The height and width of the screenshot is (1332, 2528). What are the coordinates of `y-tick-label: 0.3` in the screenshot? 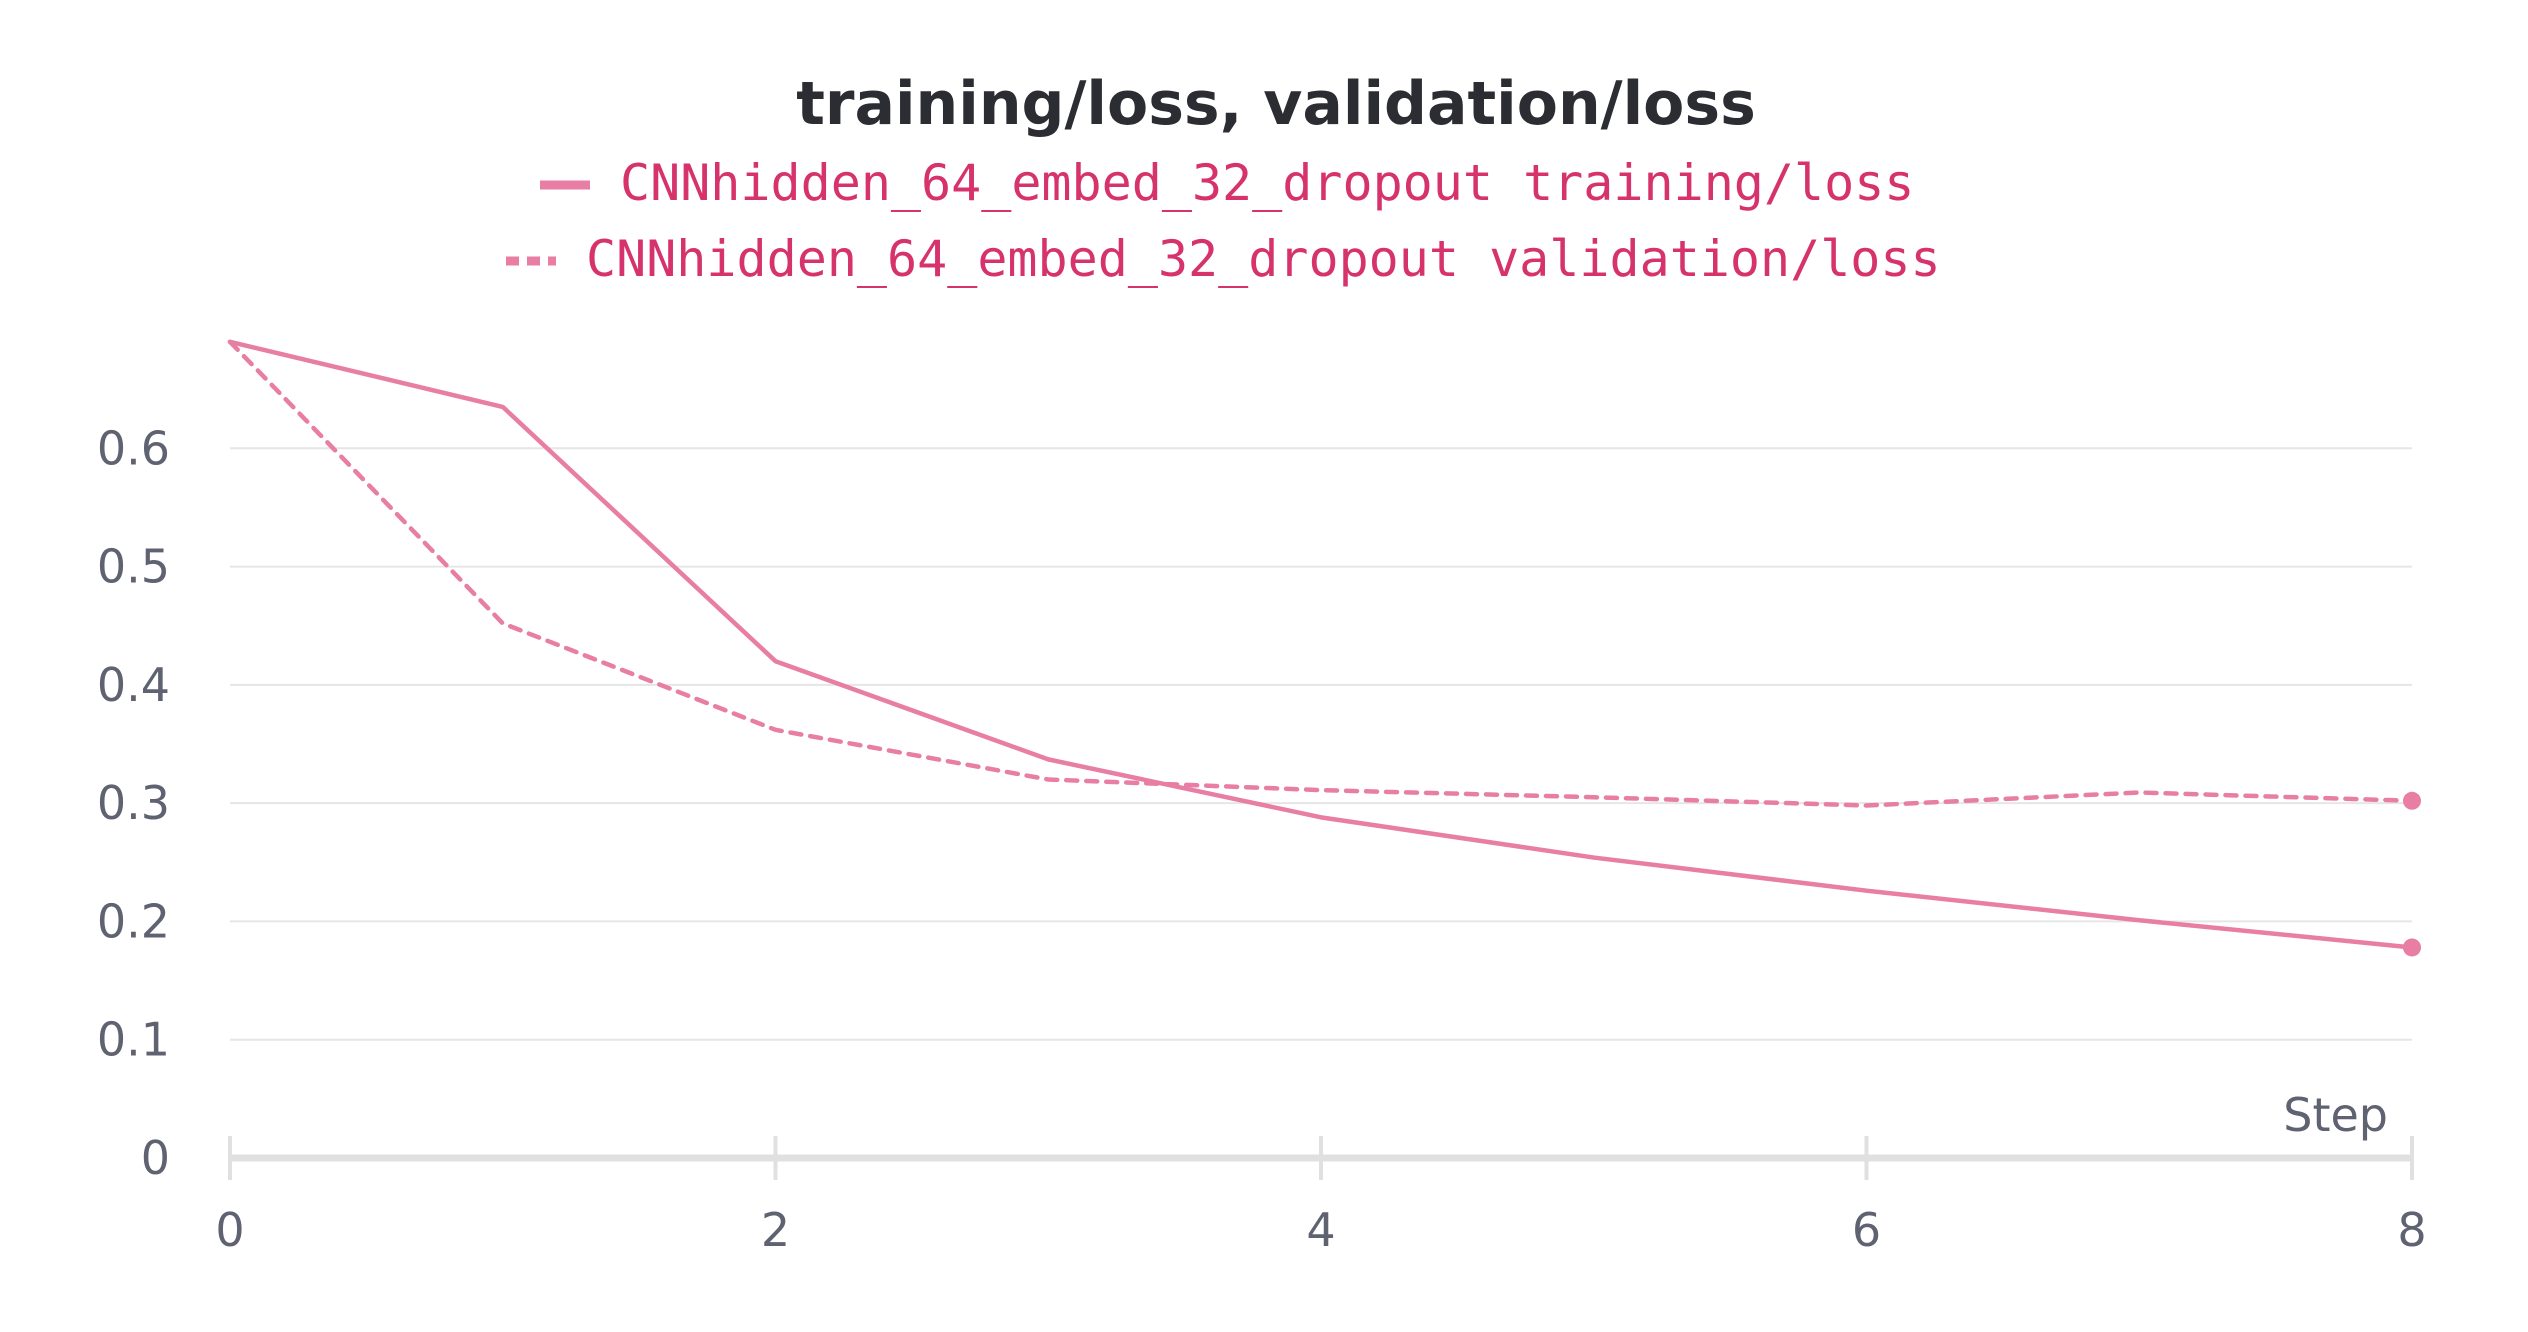 It's located at (133, 803).